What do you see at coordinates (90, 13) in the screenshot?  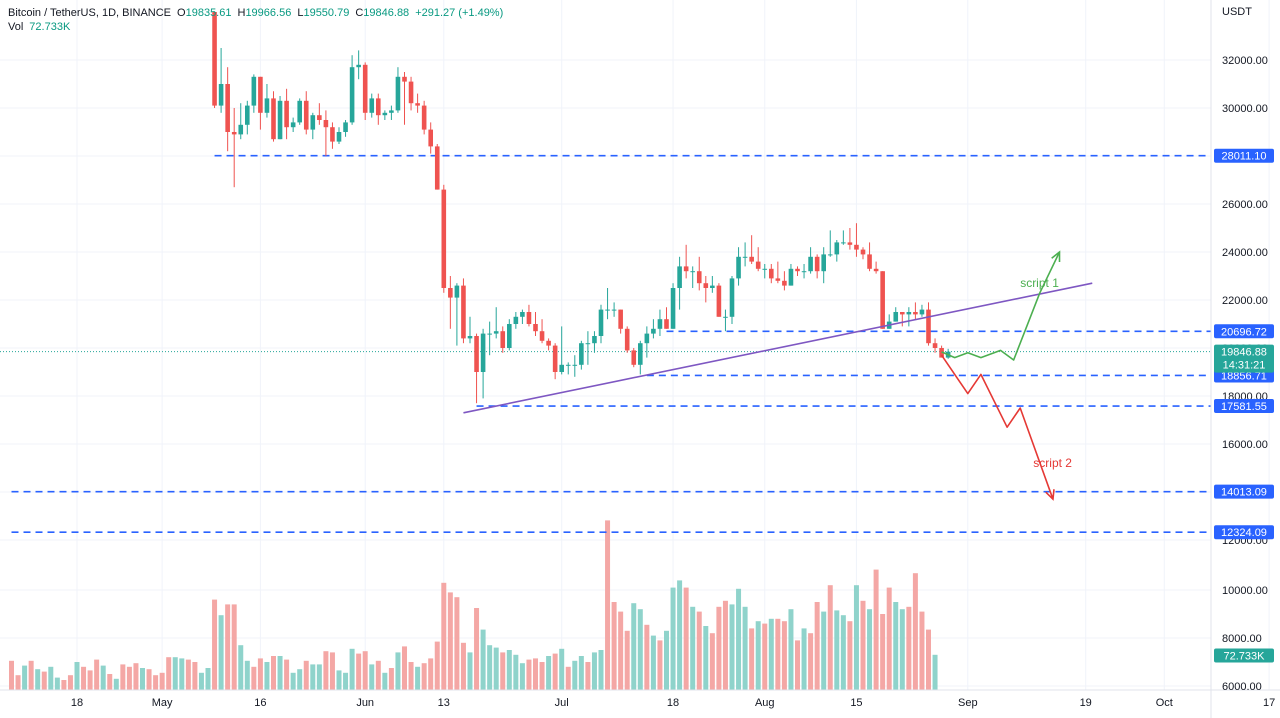 I see `symbol-label: Bitcoin / TetherUS, 1D, BINANCE` at bounding box center [90, 13].